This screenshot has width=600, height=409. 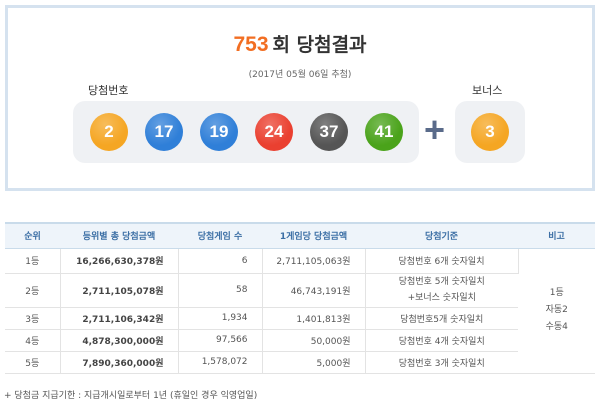 What do you see at coordinates (556, 235) in the screenshot?
I see `col-remark: 비고` at bounding box center [556, 235].